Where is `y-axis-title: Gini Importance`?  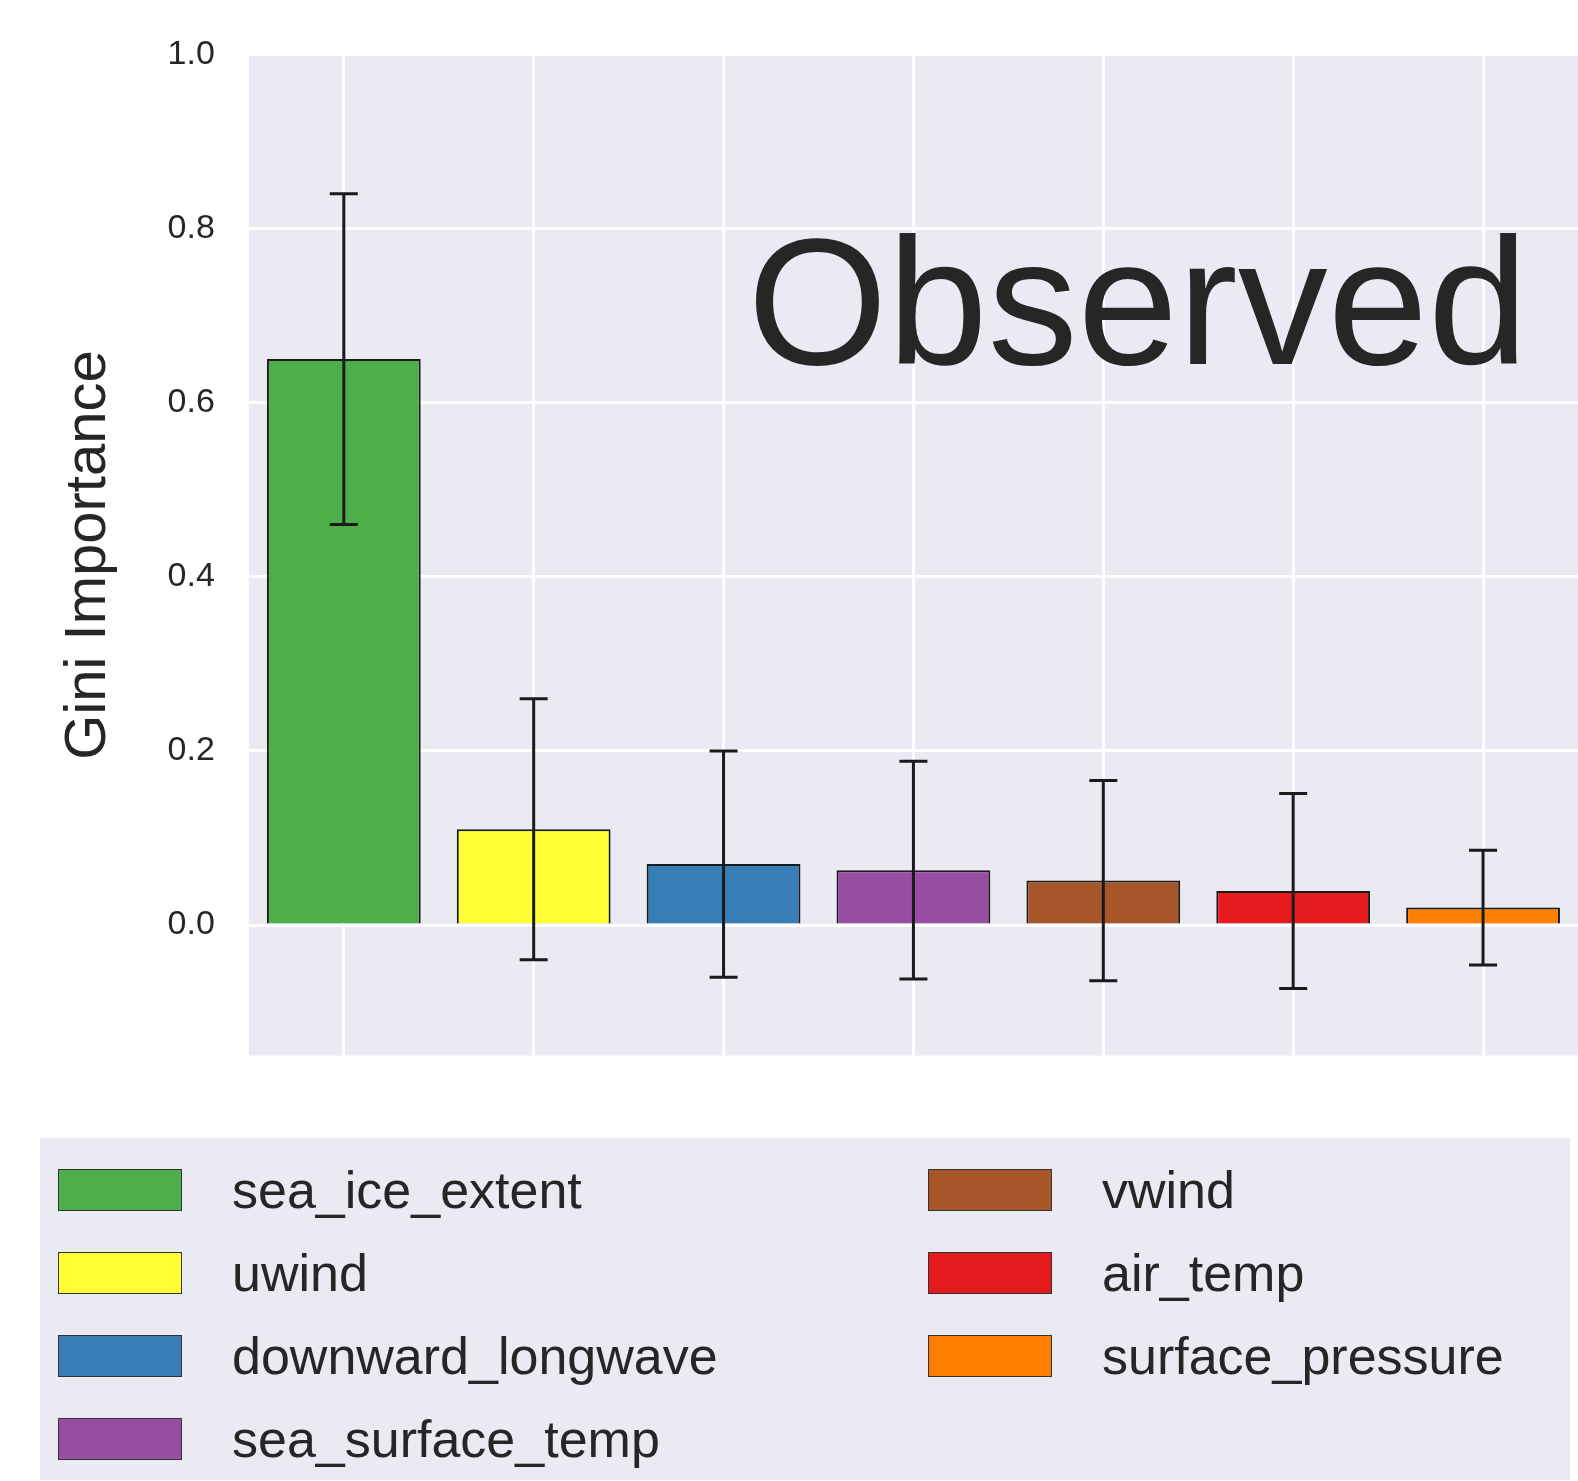
y-axis-title: Gini Importance is located at coordinates (84, 555).